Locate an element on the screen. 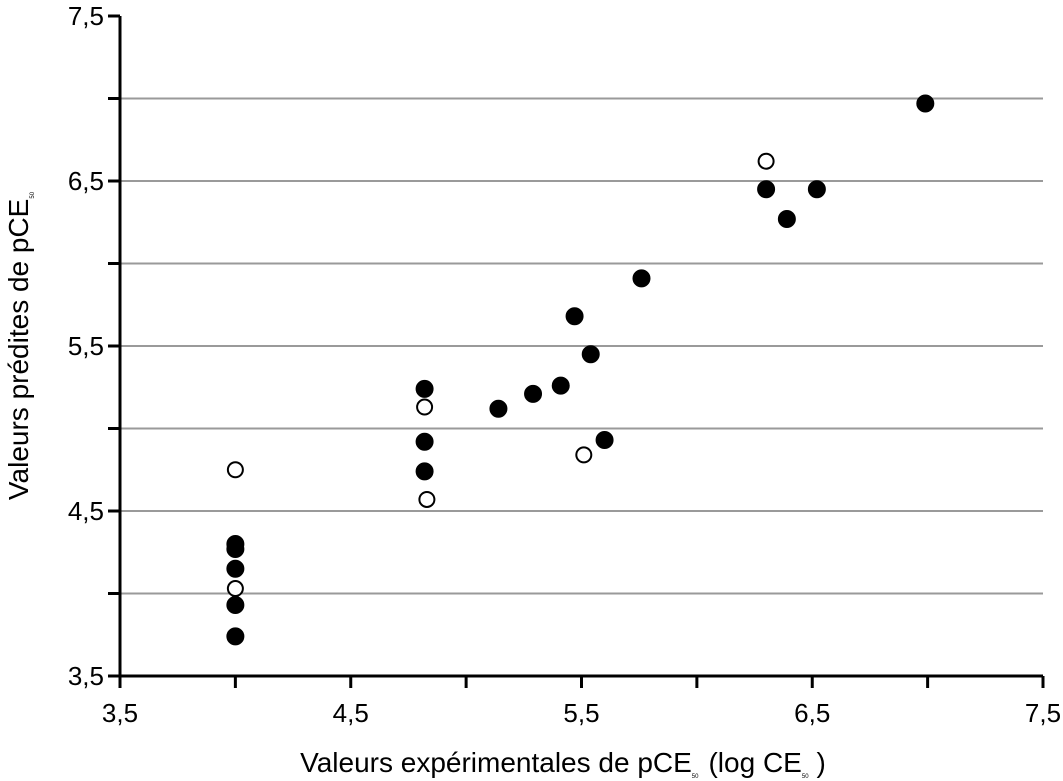 This screenshot has height=781, width=1063. y-tick-label: 7,5 is located at coordinates (86, 16).